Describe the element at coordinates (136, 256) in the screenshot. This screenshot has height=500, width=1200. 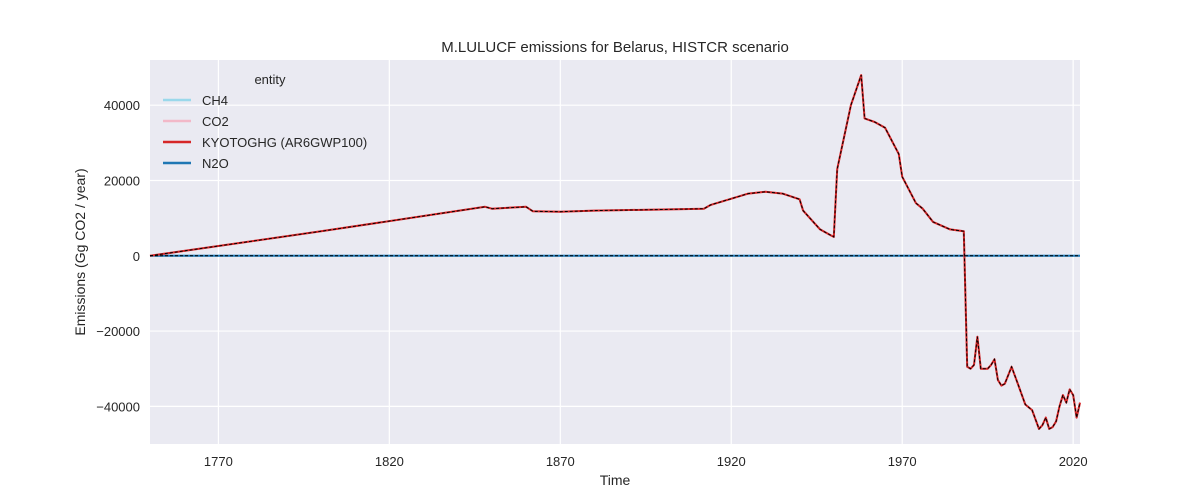
I see `y-tick-label: 0` at that location.